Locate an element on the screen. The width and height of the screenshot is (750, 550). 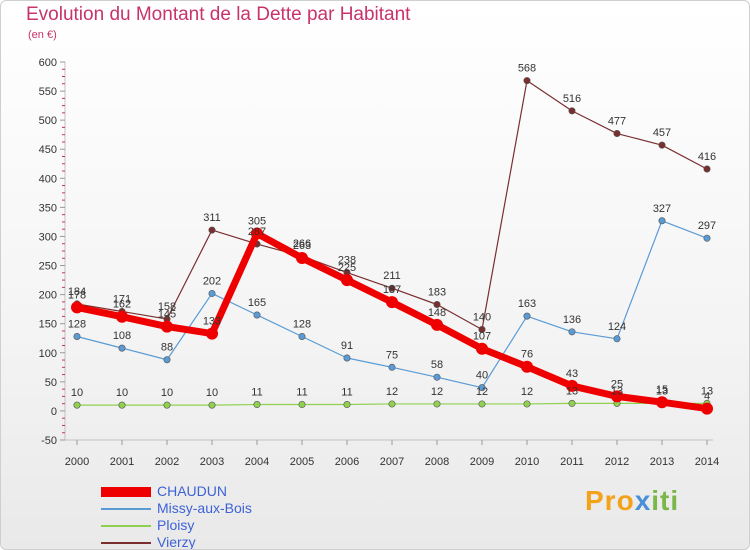
legend-swatch-vierzy is located at coordinates (126, 543).